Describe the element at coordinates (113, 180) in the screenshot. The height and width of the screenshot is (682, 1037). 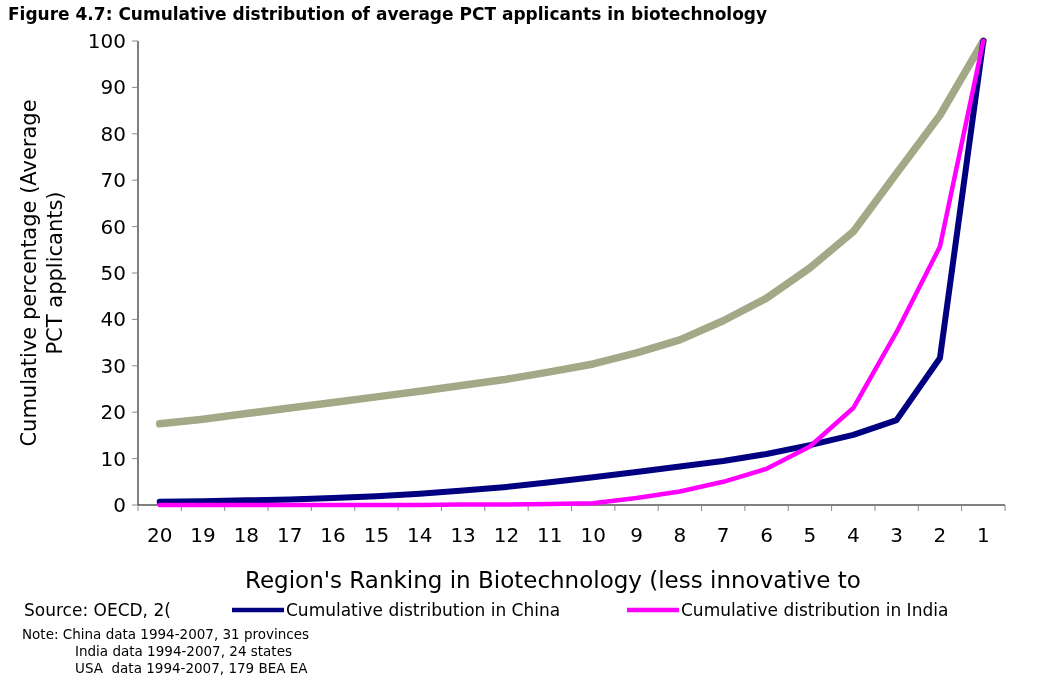
I see `y-tick-label: 70` at that location.